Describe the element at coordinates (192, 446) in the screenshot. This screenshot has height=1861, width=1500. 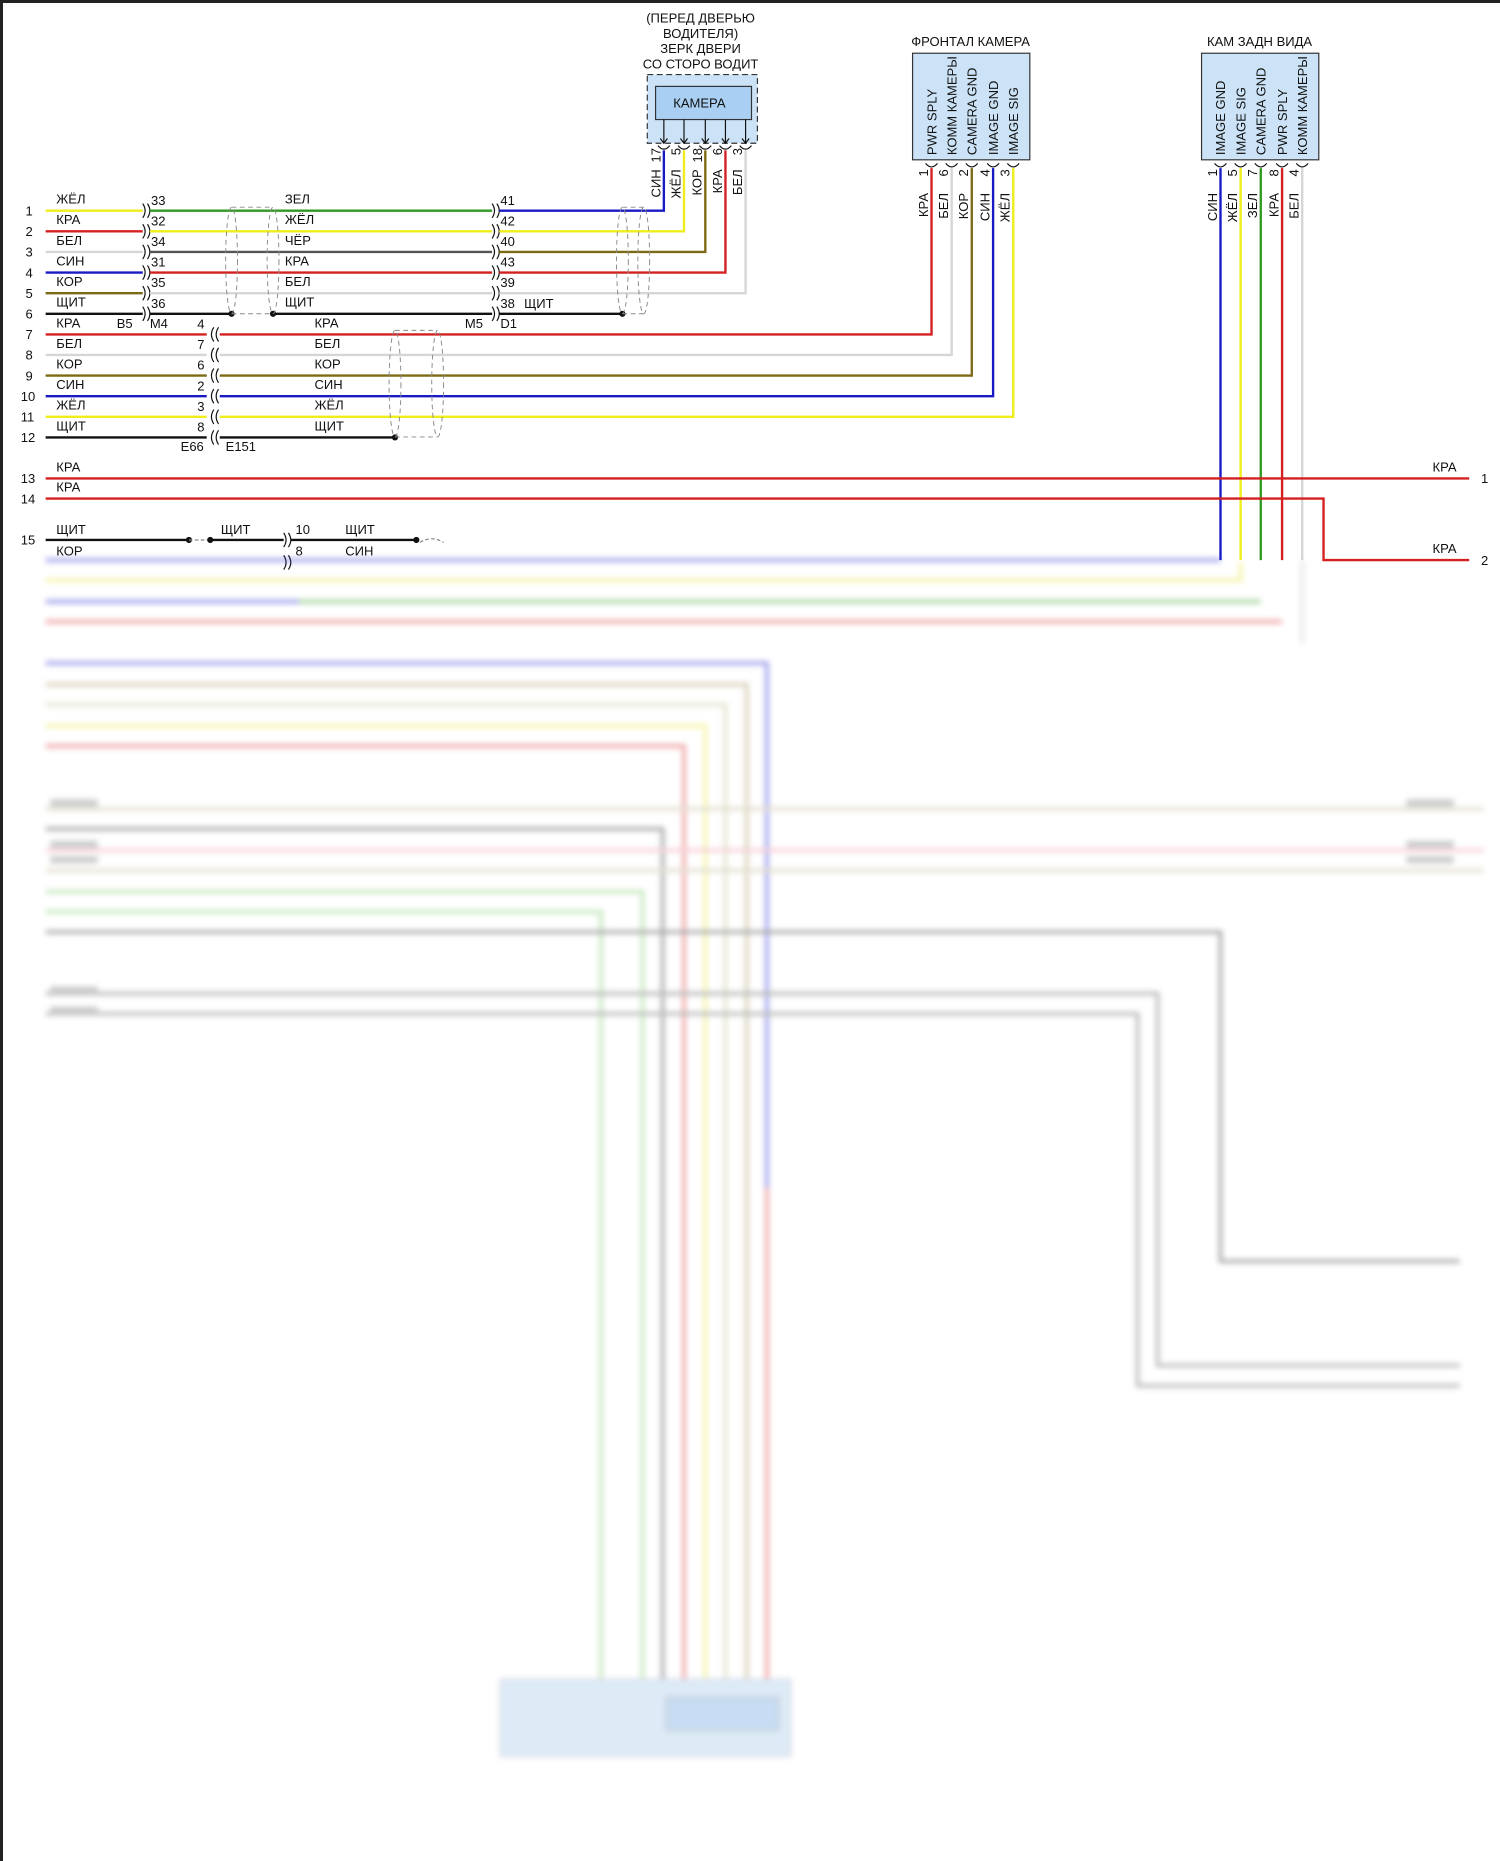
I see `connector-label: E66` at that location.